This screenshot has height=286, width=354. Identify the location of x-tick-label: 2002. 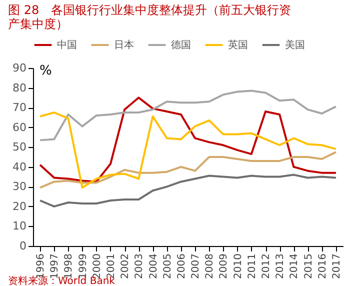
(126, 266).